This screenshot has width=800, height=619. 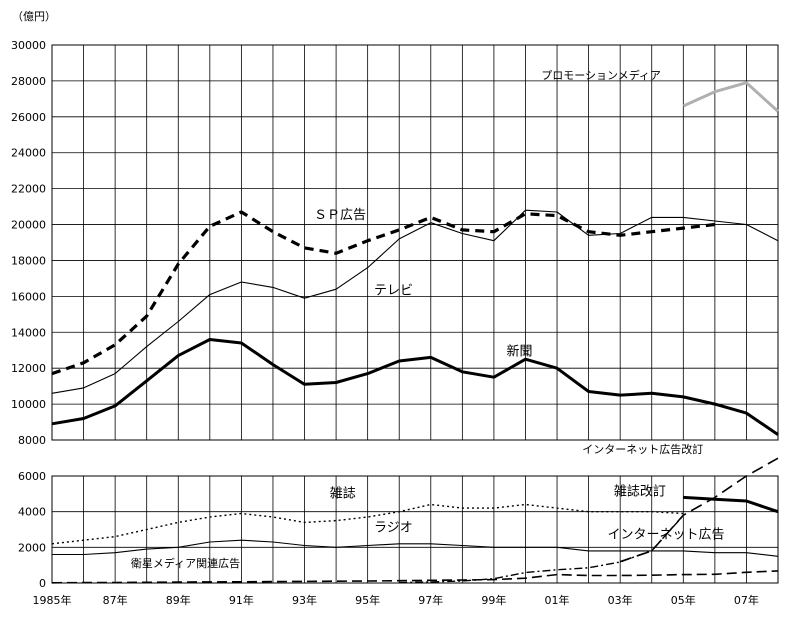 What do you see at coordinates (32, 512) in the screenshot?
I see `y-tick-label: 4000` at bounding box center [32, 512].